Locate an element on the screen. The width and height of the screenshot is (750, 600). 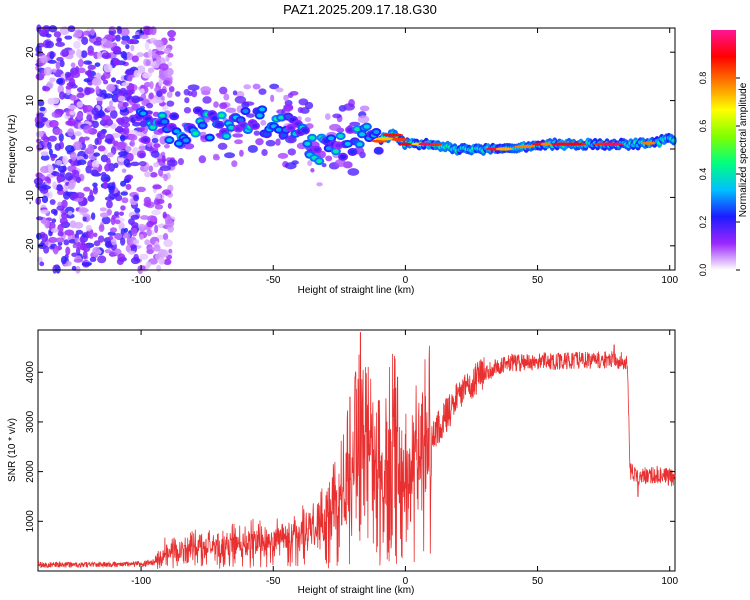
x-tick-label: 100 is located at coordinates (669, 280).